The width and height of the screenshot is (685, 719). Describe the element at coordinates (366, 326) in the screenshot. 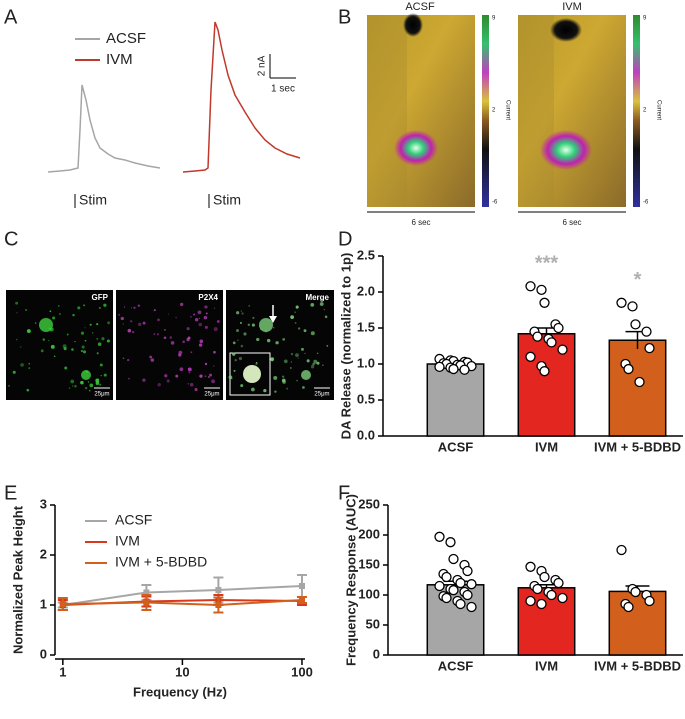

I see `y-tick-label: 1.5` at that location.